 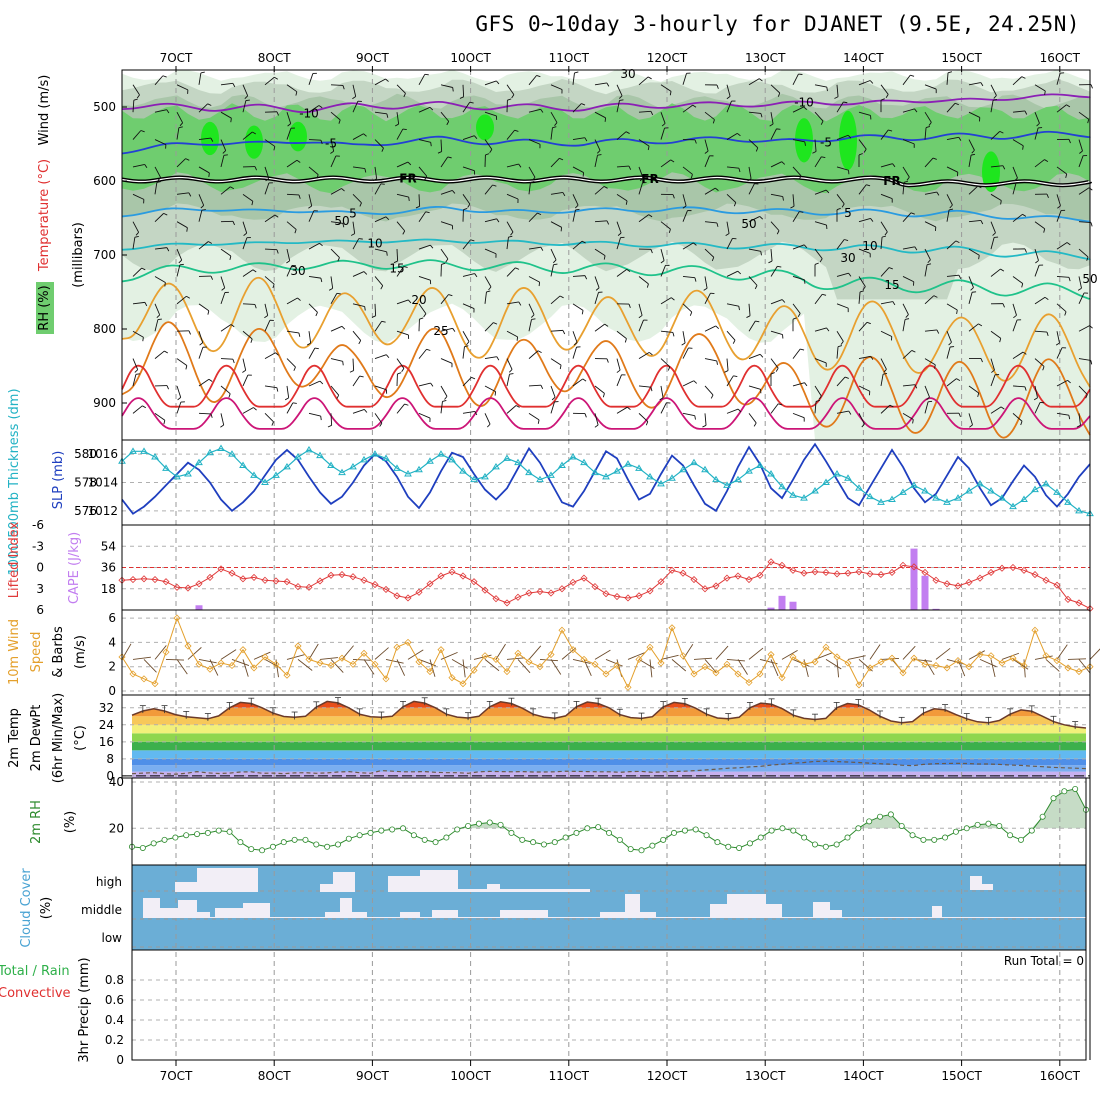 I want to click on x-tick-bottom: 11OCT, so click(x=569, y=1076).